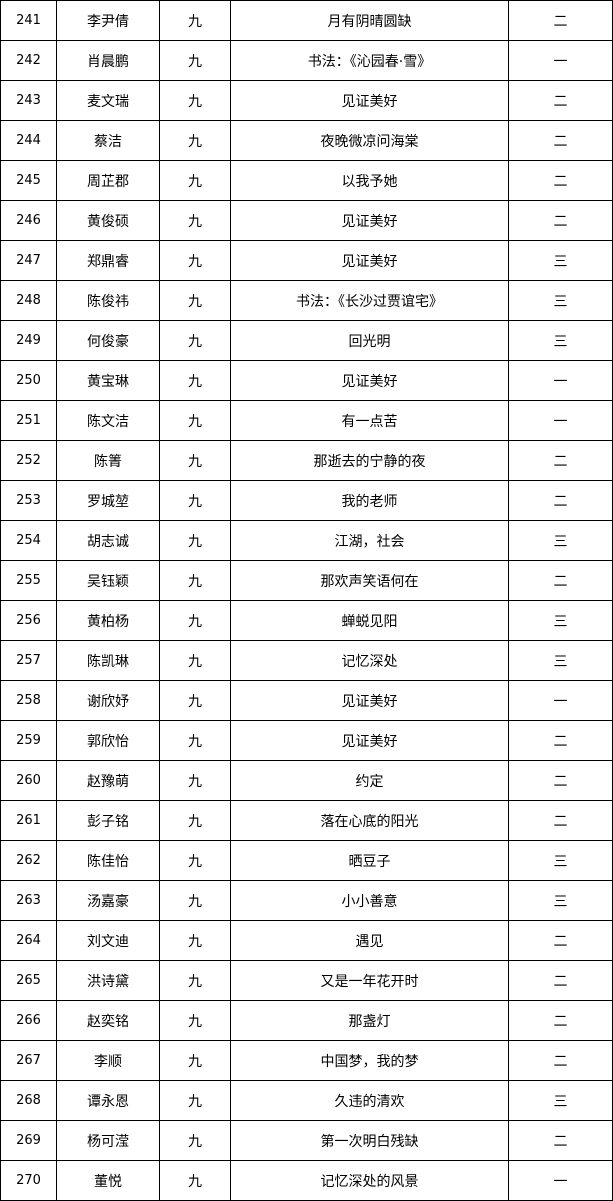  I want to click on work-title-cell: 书法：《沁园春·雪》, so click(369, 60).